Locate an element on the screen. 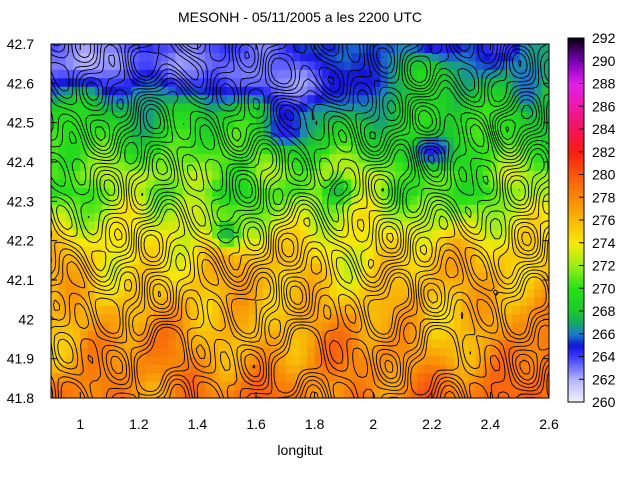 Image resolution: width=640 pixels, height=480 pixels. x-tick-label: 1 is located at coordinates (80, 424).